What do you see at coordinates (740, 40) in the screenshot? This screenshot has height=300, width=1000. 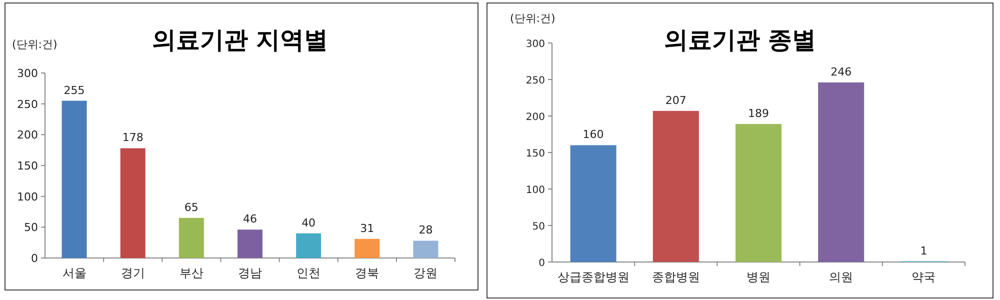 I see `chart-title: 의료기관 종별` at bounding box center [740, 40].